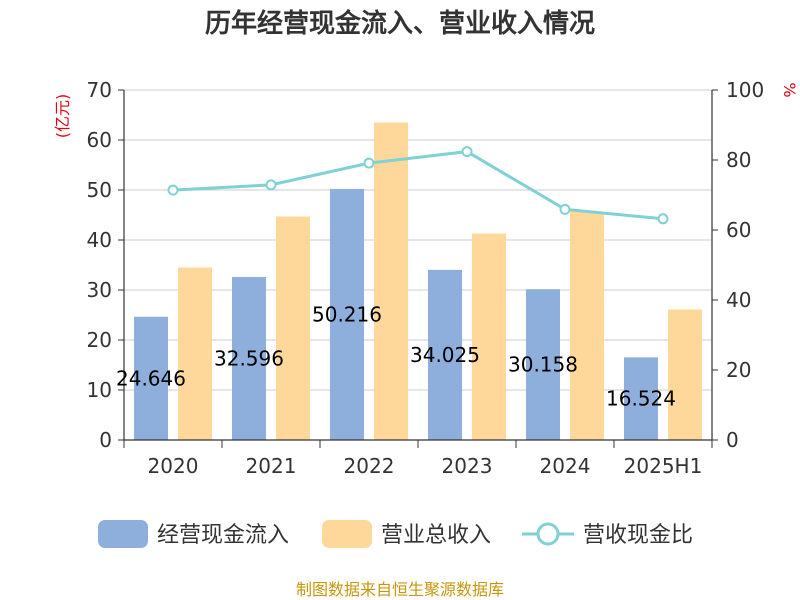 This screenshot has width=800, height=600. What do you see at coordinates (400, 23) in the screenshot?
I see `chart-title: 历年经营现金流入、营业收入情况` at bounding box center [400, 23].